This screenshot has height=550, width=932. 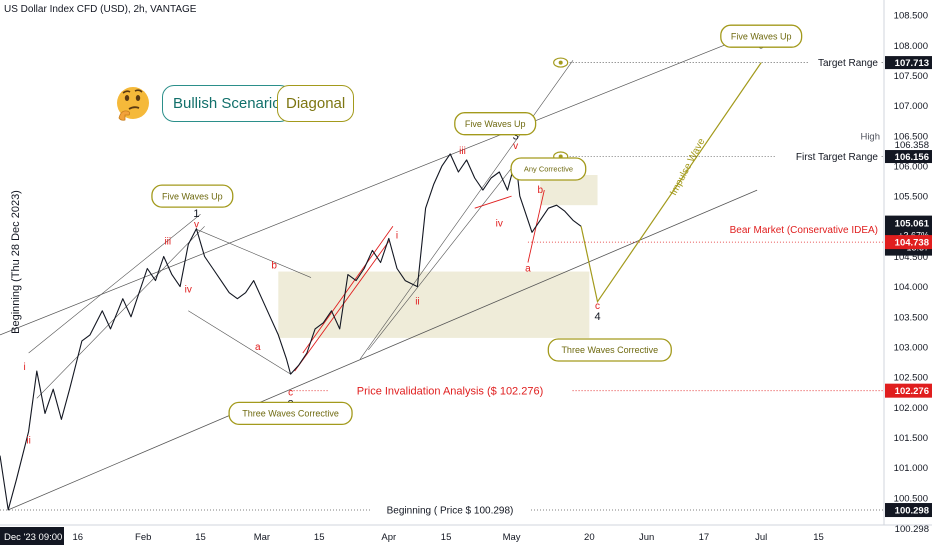 I want to click on price-tag-invalid-bg, so click(x=908, y=390).